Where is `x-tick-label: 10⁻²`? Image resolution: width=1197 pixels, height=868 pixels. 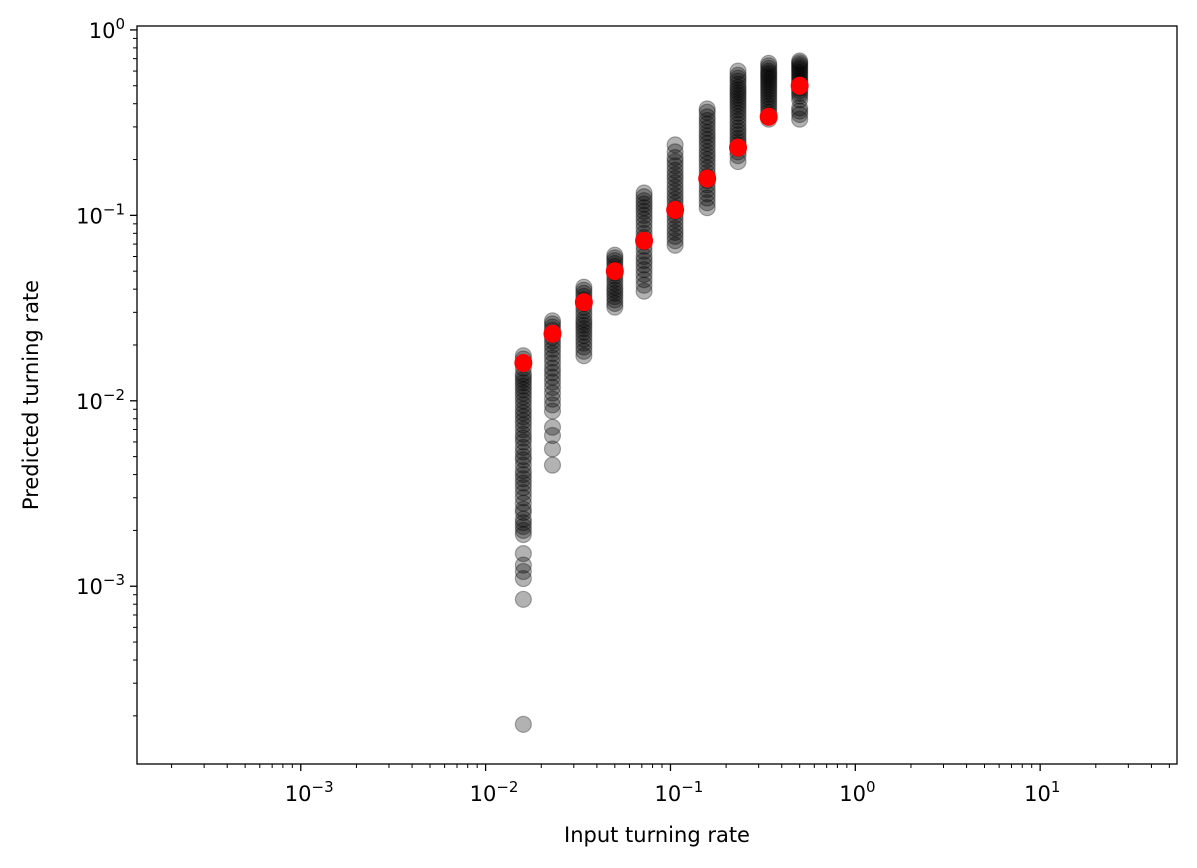
x-tick-label: 10⁻² is located at coordinates (494, 792).